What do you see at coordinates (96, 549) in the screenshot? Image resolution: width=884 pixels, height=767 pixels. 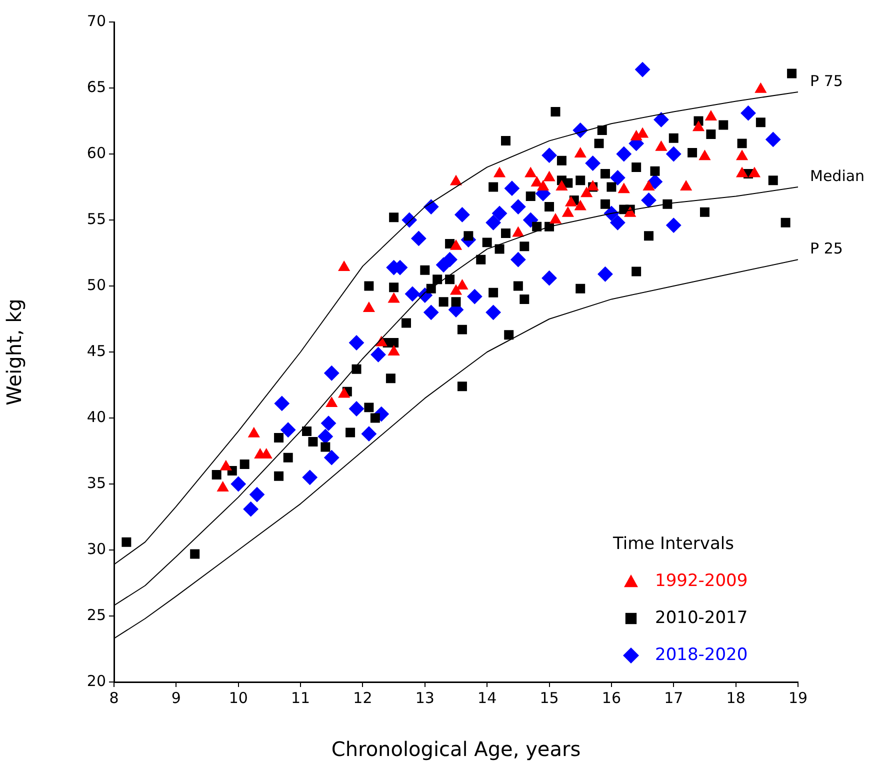 I see `y-tick-label: 30` at bounding box center [96, 549].